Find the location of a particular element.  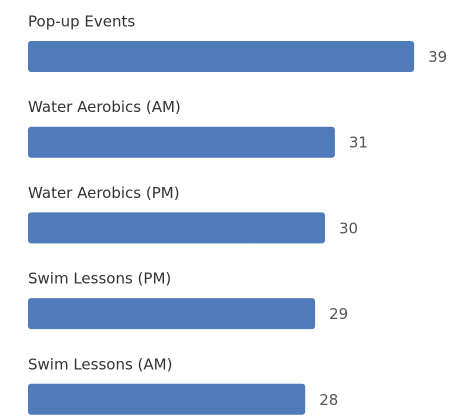

value-label: 28 is located at coordinates (328, 400).